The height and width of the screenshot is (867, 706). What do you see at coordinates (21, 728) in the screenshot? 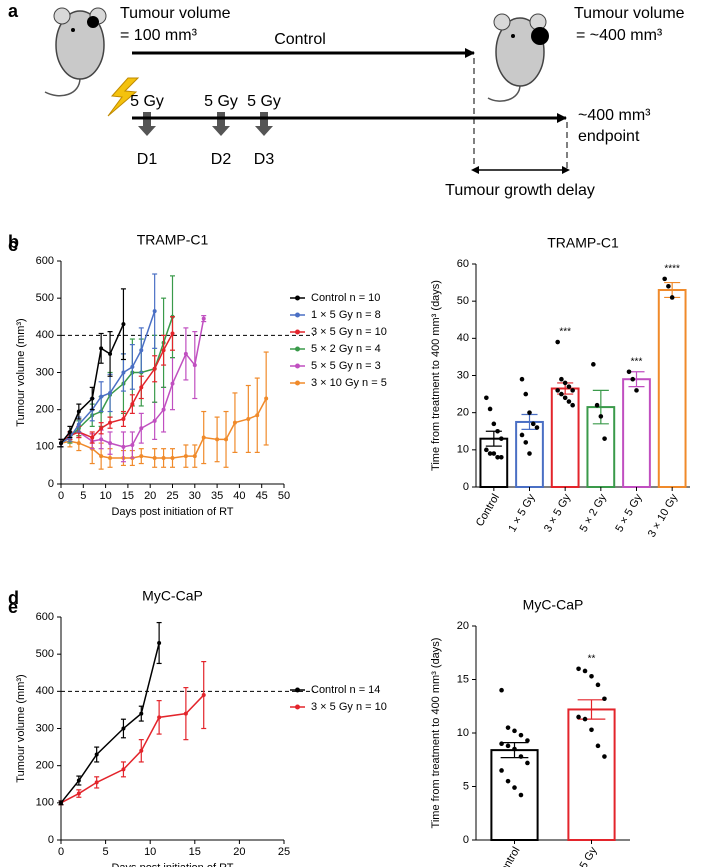
I see `y-axis-label: Tumour volume (mm³)` at bounding box center [21, 728].